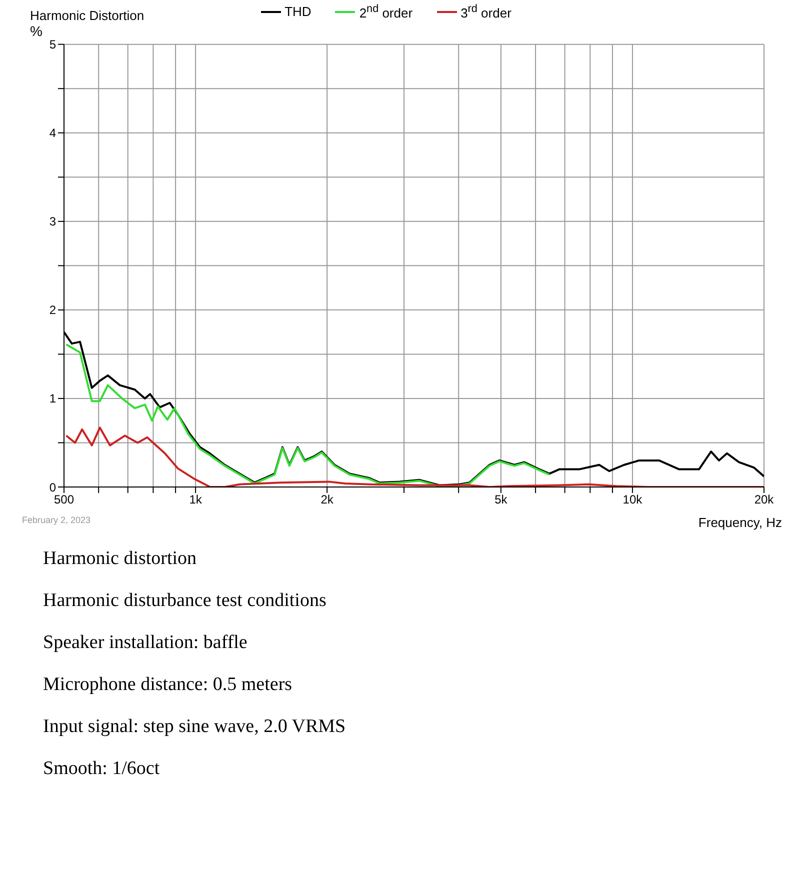 This screenshot has height=872, width=800. I want to click on text: Microphone distance: 0.5 meters, so click(168, 685).